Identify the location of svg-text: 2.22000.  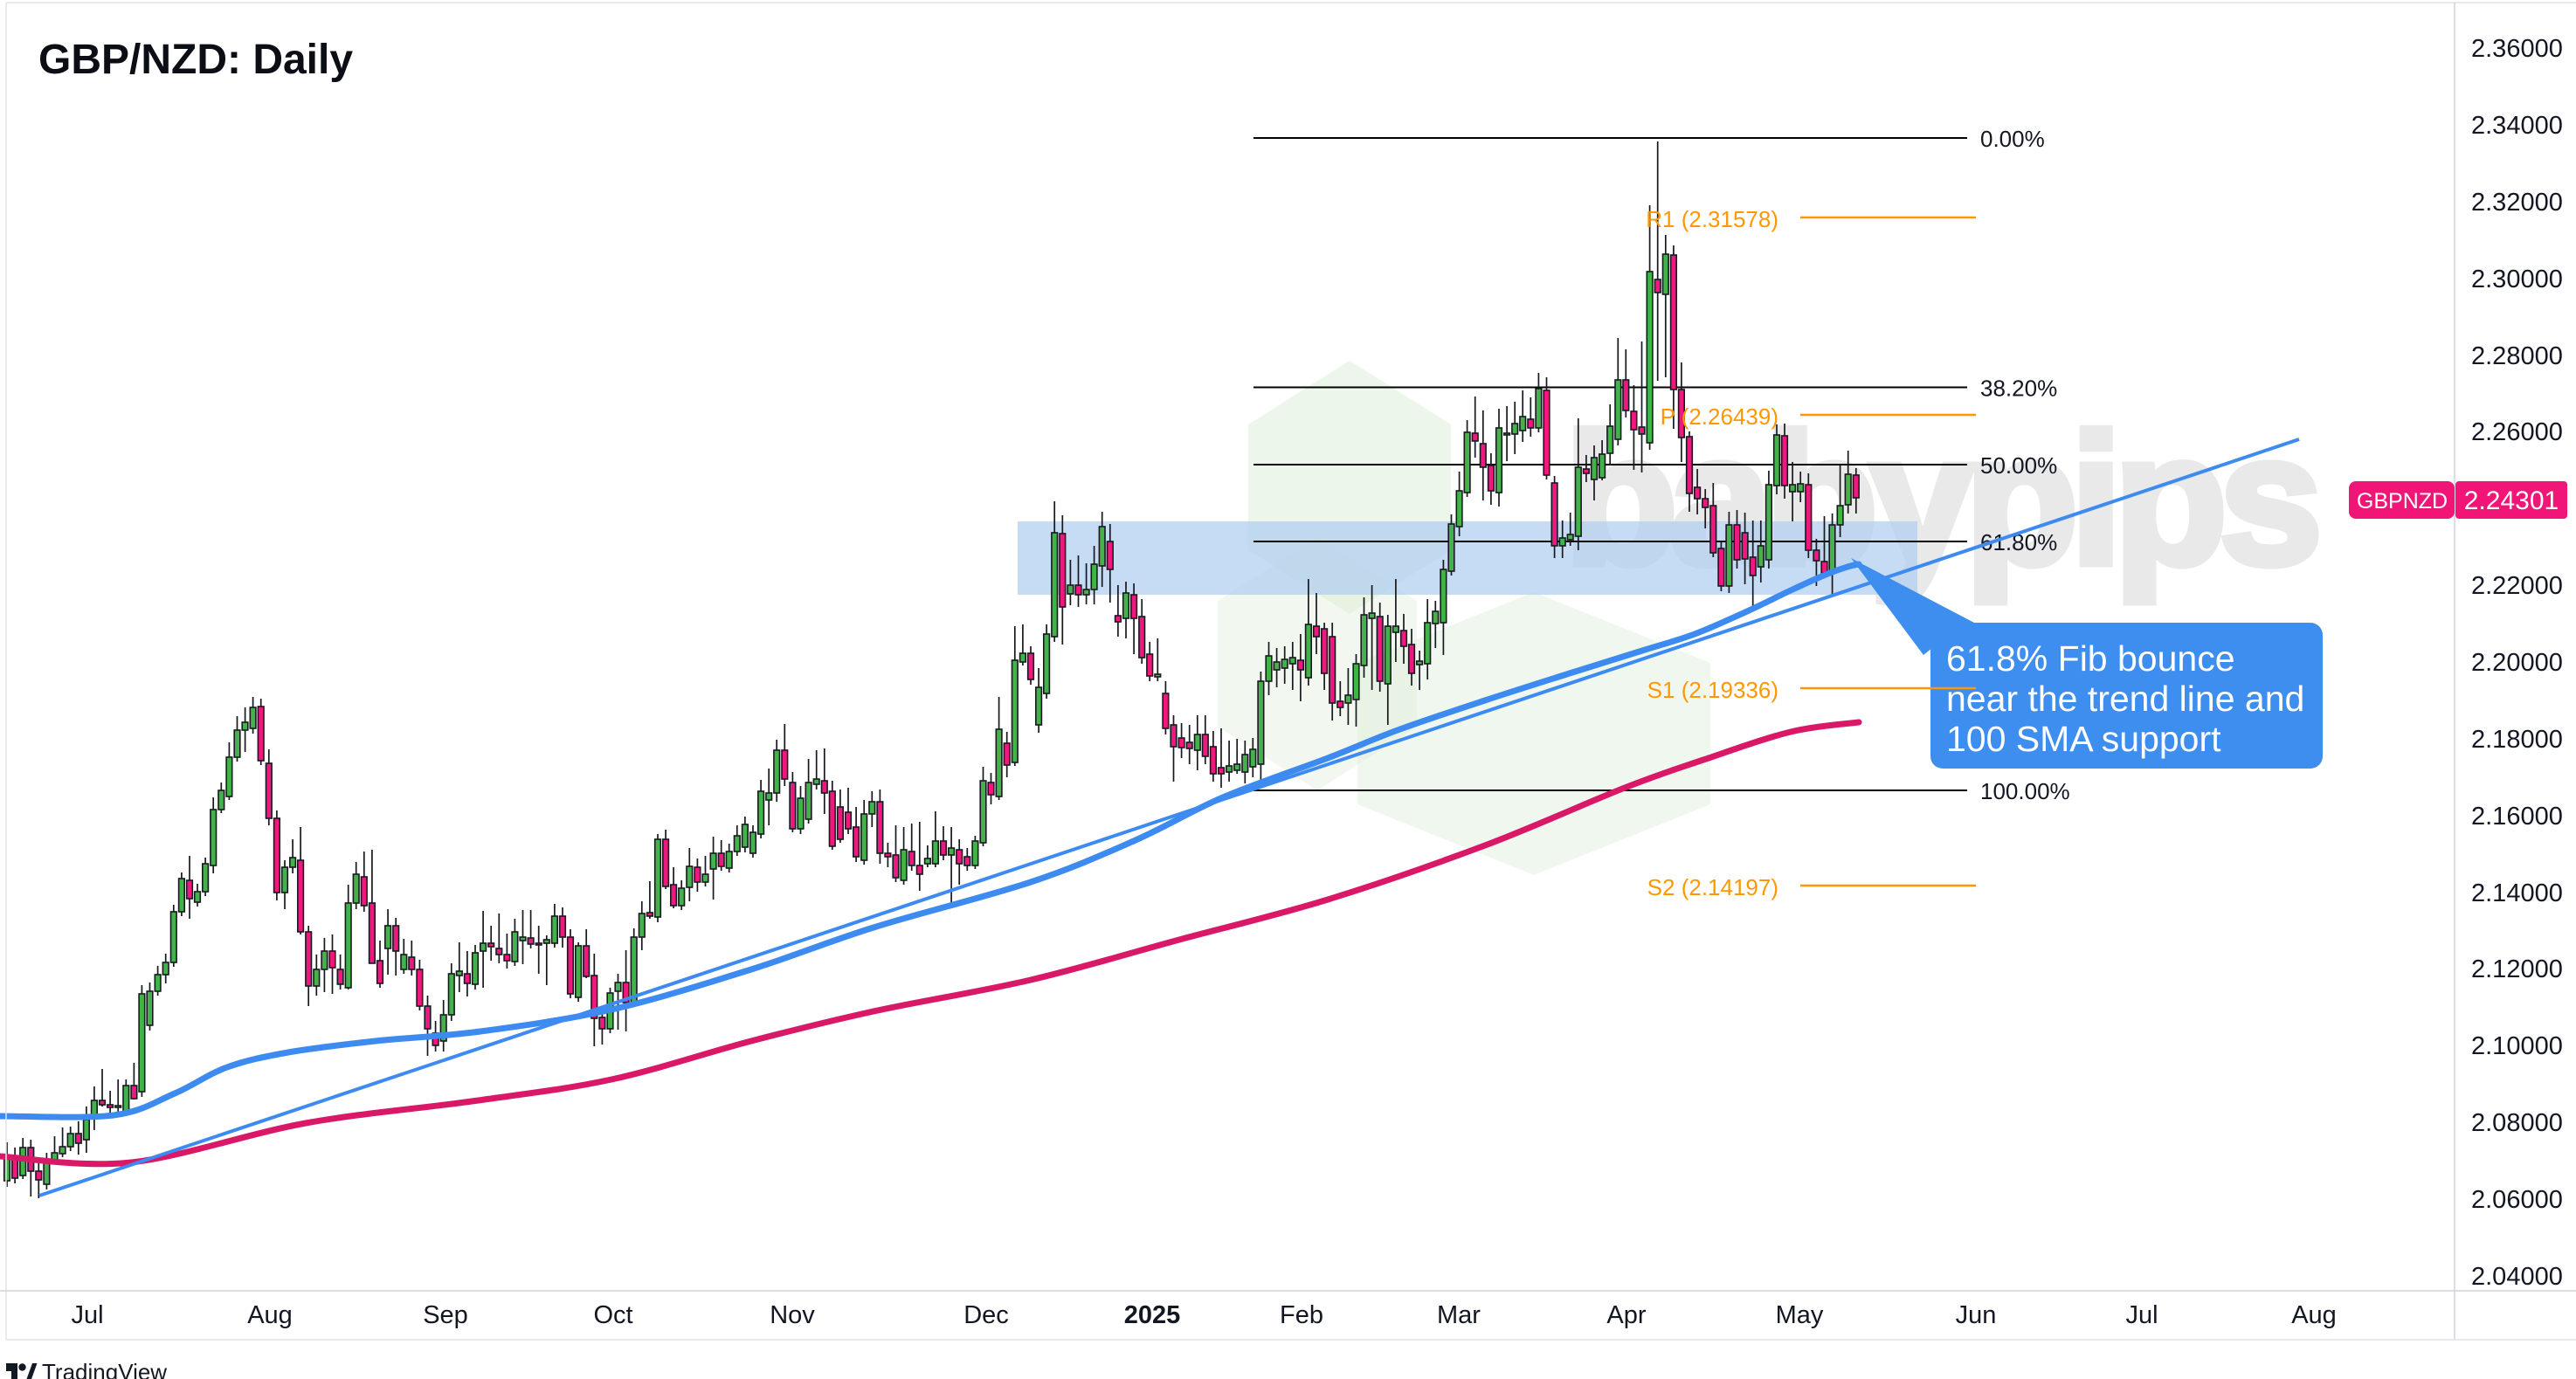
(2517, 586).